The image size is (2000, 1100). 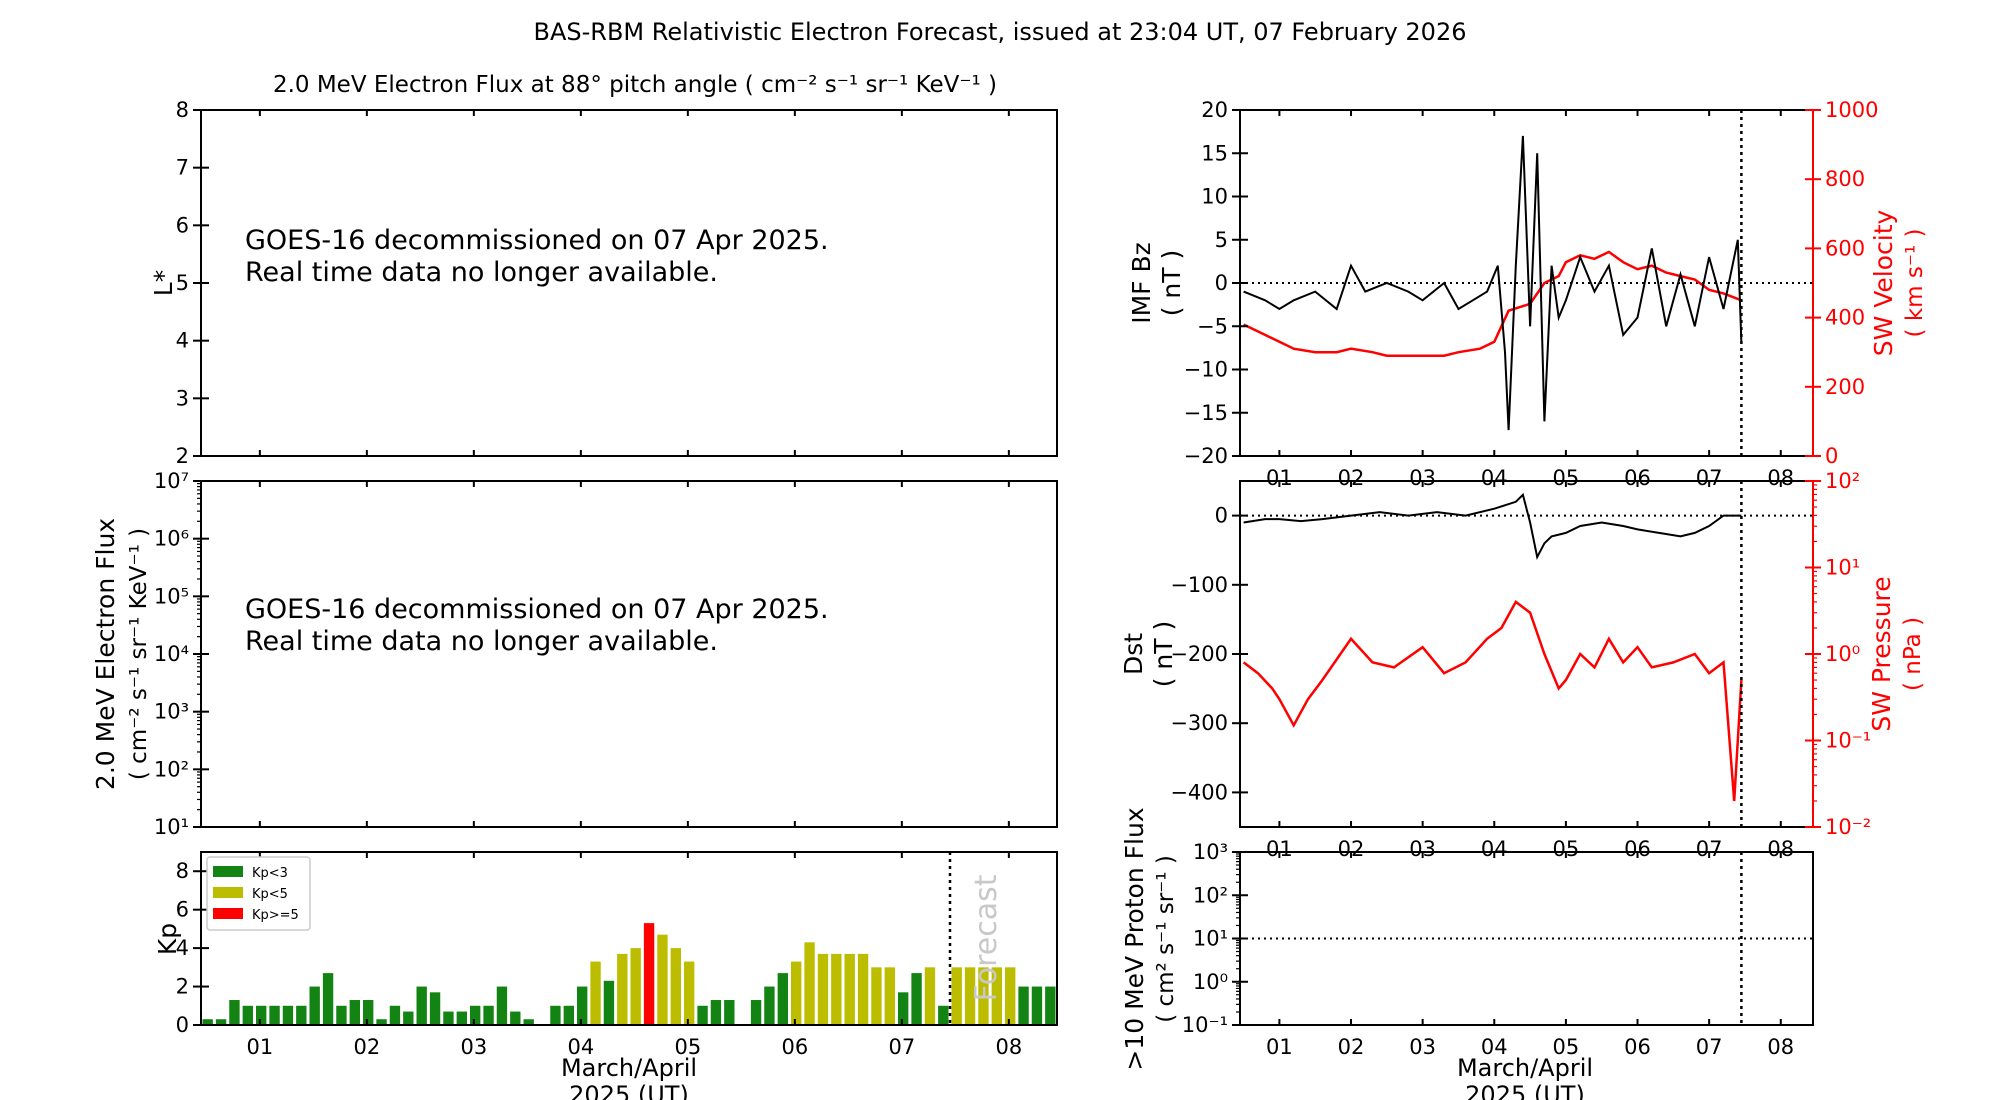 What do you see at coordinates (580, 1047) in the screenshot?
I see `x-tick-label: 04` at bounding box center [580, 1047].